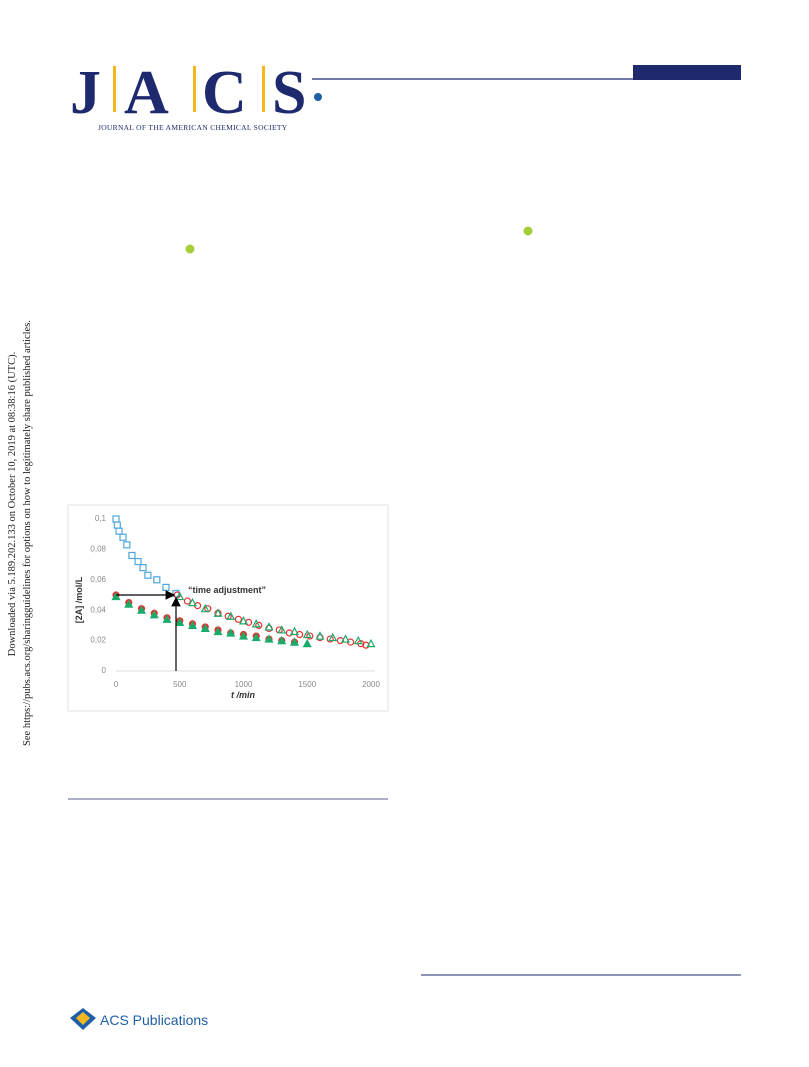  What do you see at coordinates (101, 518) in the screenshot?
I see `y-tick-label: 0,1` at bounding box center [101, 518].